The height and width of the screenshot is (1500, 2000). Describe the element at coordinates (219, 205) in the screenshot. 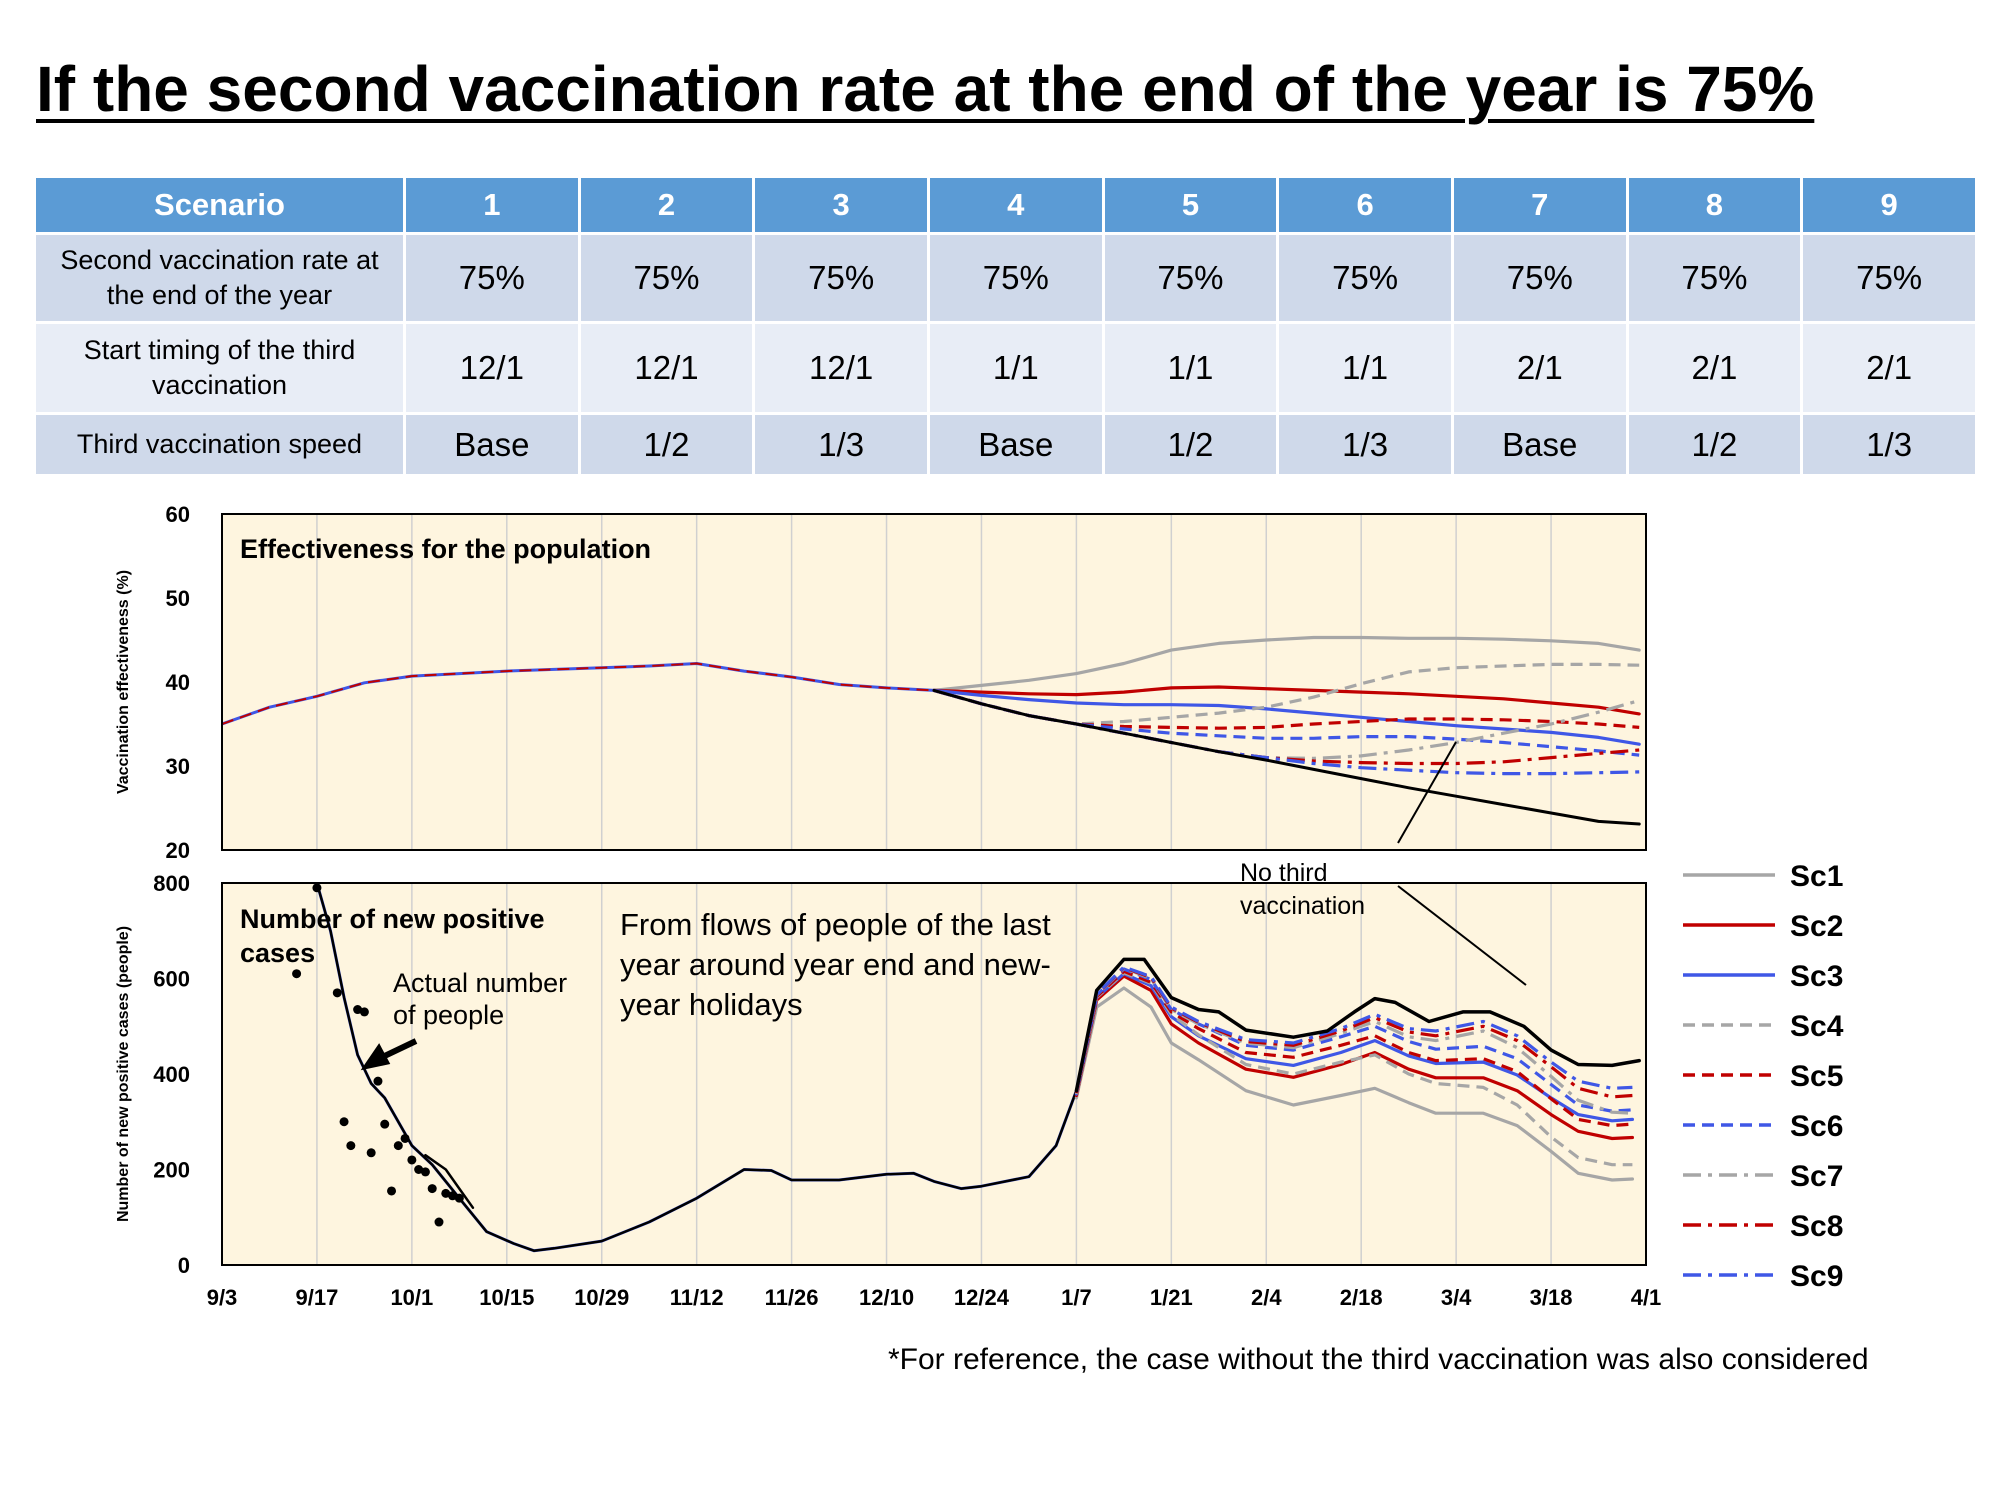

I see `scenario-header-label: Scenario` at that location.